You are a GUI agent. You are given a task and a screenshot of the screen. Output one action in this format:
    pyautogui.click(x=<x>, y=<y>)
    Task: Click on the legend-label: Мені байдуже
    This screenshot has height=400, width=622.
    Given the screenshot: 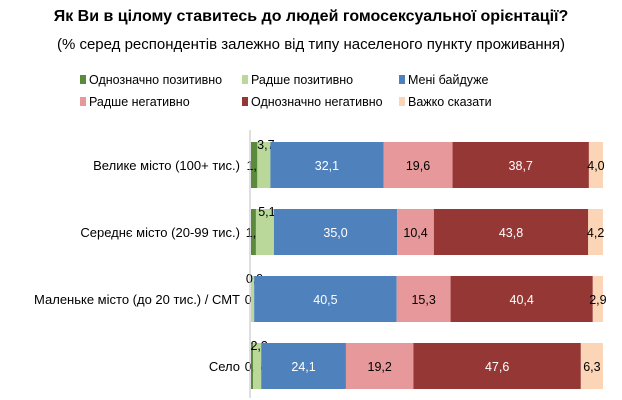 What is the action you would take?
    pyautogui.click(x=448, y=80)
    